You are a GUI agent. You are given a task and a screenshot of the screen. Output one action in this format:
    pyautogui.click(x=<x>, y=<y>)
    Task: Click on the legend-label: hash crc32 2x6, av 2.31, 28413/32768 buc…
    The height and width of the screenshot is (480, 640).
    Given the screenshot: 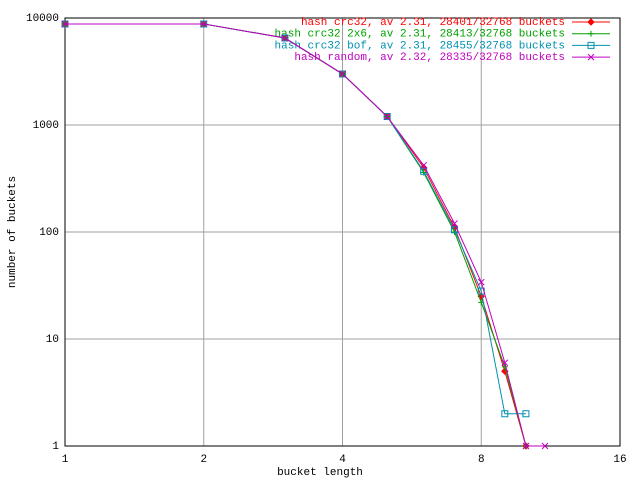 What is the action you would take?
    pyautogui.click(x=420, y=35)
    